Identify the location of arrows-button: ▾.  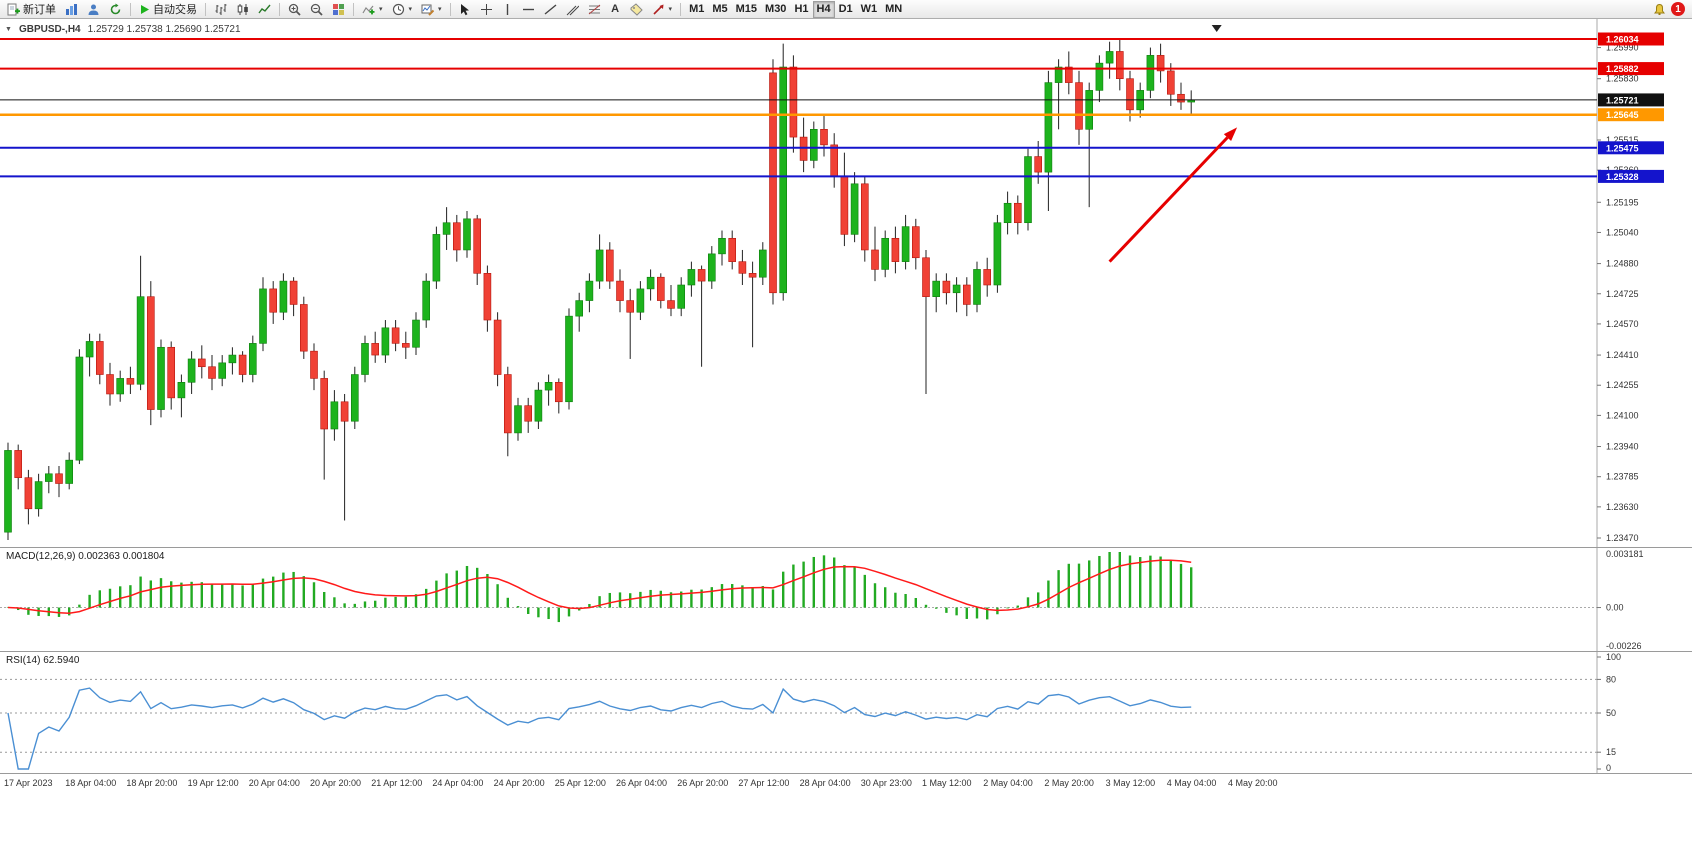
(662, 9).